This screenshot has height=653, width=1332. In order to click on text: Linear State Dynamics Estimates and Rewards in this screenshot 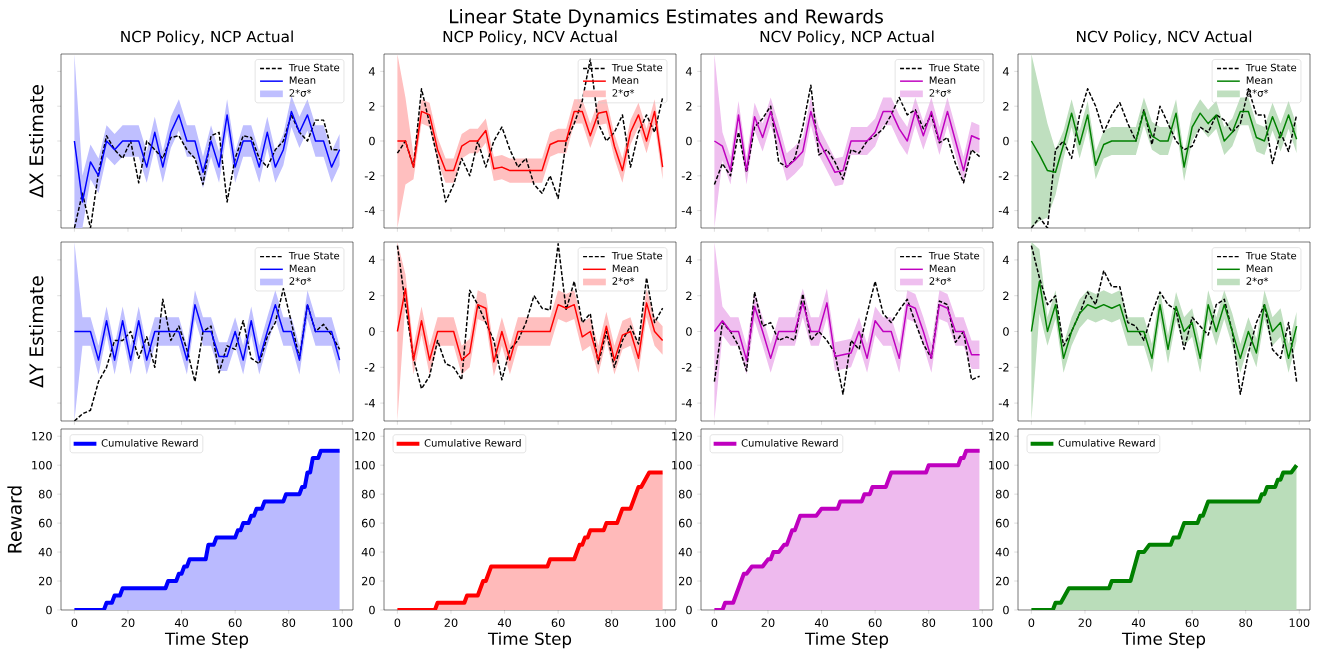, I will do `click(666, 18)`.